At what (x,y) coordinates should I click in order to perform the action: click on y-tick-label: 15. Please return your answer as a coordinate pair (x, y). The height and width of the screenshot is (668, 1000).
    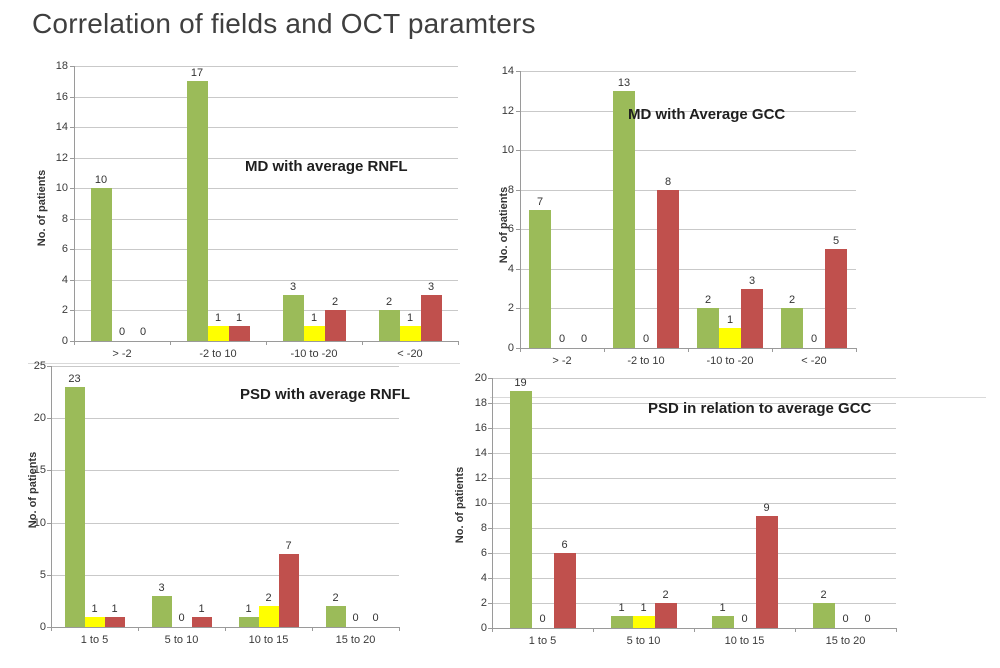
    Looking at the image, I should click on (39, 470).